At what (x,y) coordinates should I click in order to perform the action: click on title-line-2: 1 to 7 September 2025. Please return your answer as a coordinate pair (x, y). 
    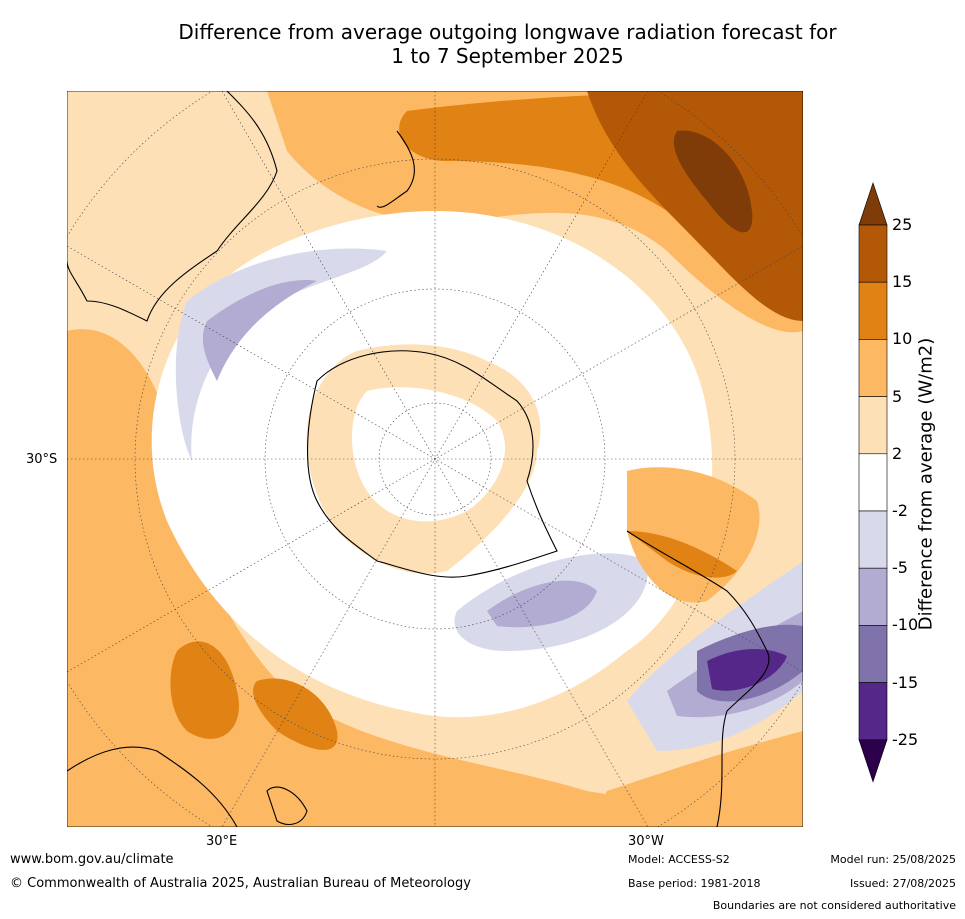
    Looking at the image, I should click on (507, 56).